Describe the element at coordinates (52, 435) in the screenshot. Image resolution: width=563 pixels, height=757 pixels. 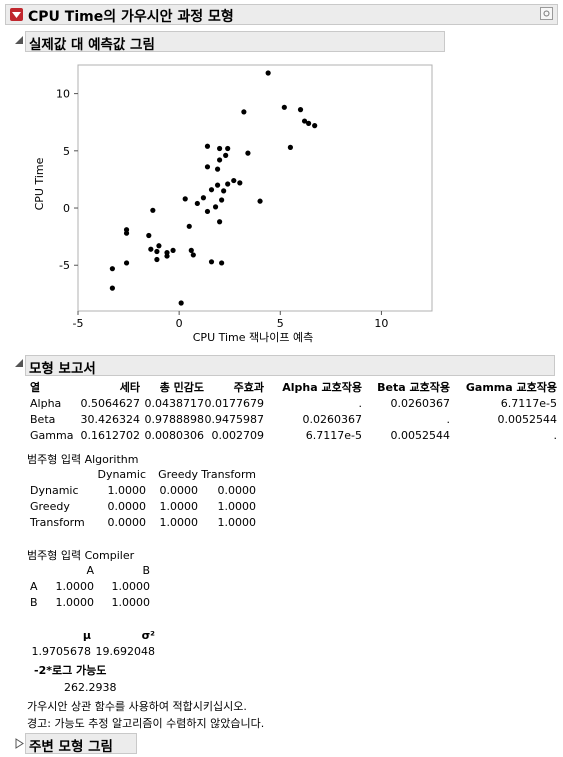
I see `table-cell: Gamma` at that location.